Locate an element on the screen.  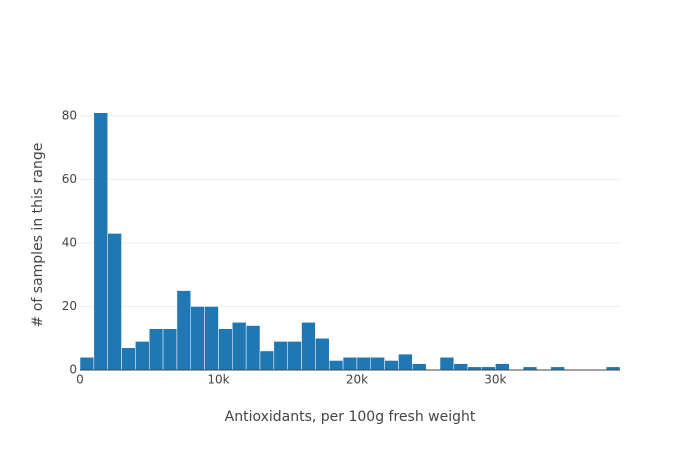
y-tick-label: 80 is located at coordinates (69, 115).